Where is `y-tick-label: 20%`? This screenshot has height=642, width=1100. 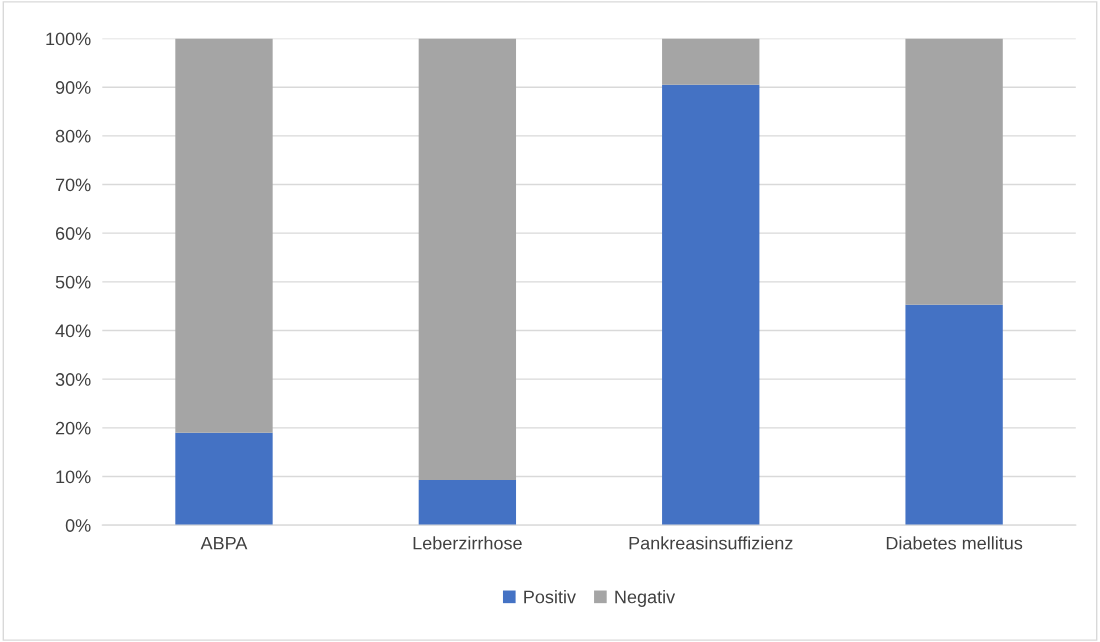 y-tick-label: 20% is located at coordinates (73, 428).